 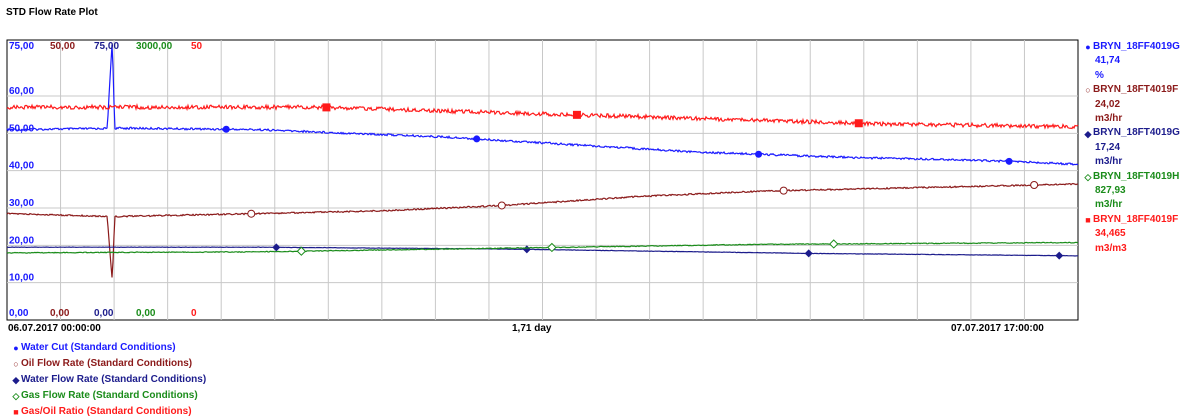 What do you see at coordinates (146, 313) in the screenshot?
I see `y-axis-bottom-label-4: 0,00` at bounding box center [146, 313].